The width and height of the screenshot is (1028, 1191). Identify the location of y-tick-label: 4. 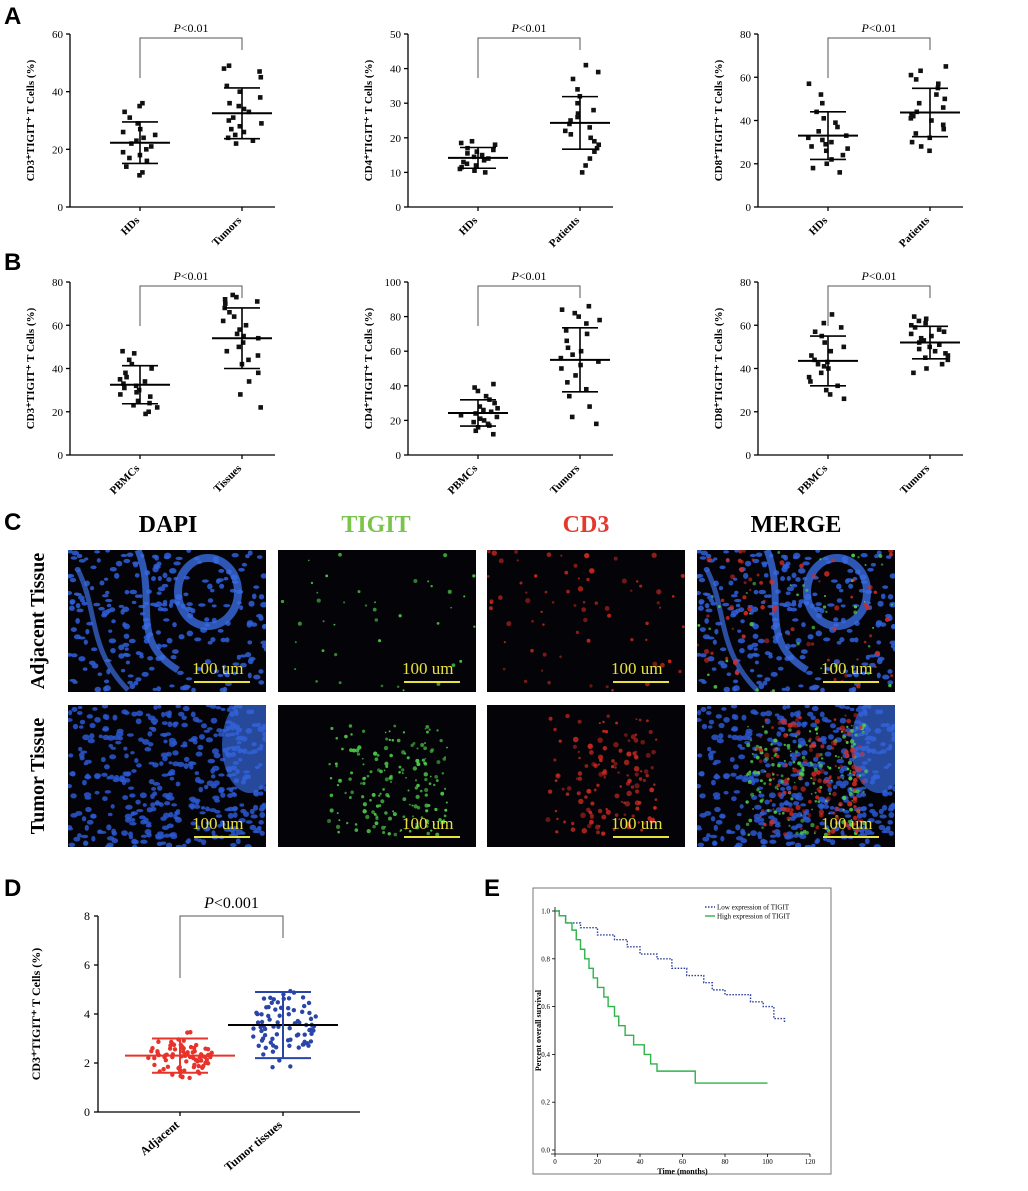
(87, 1014).